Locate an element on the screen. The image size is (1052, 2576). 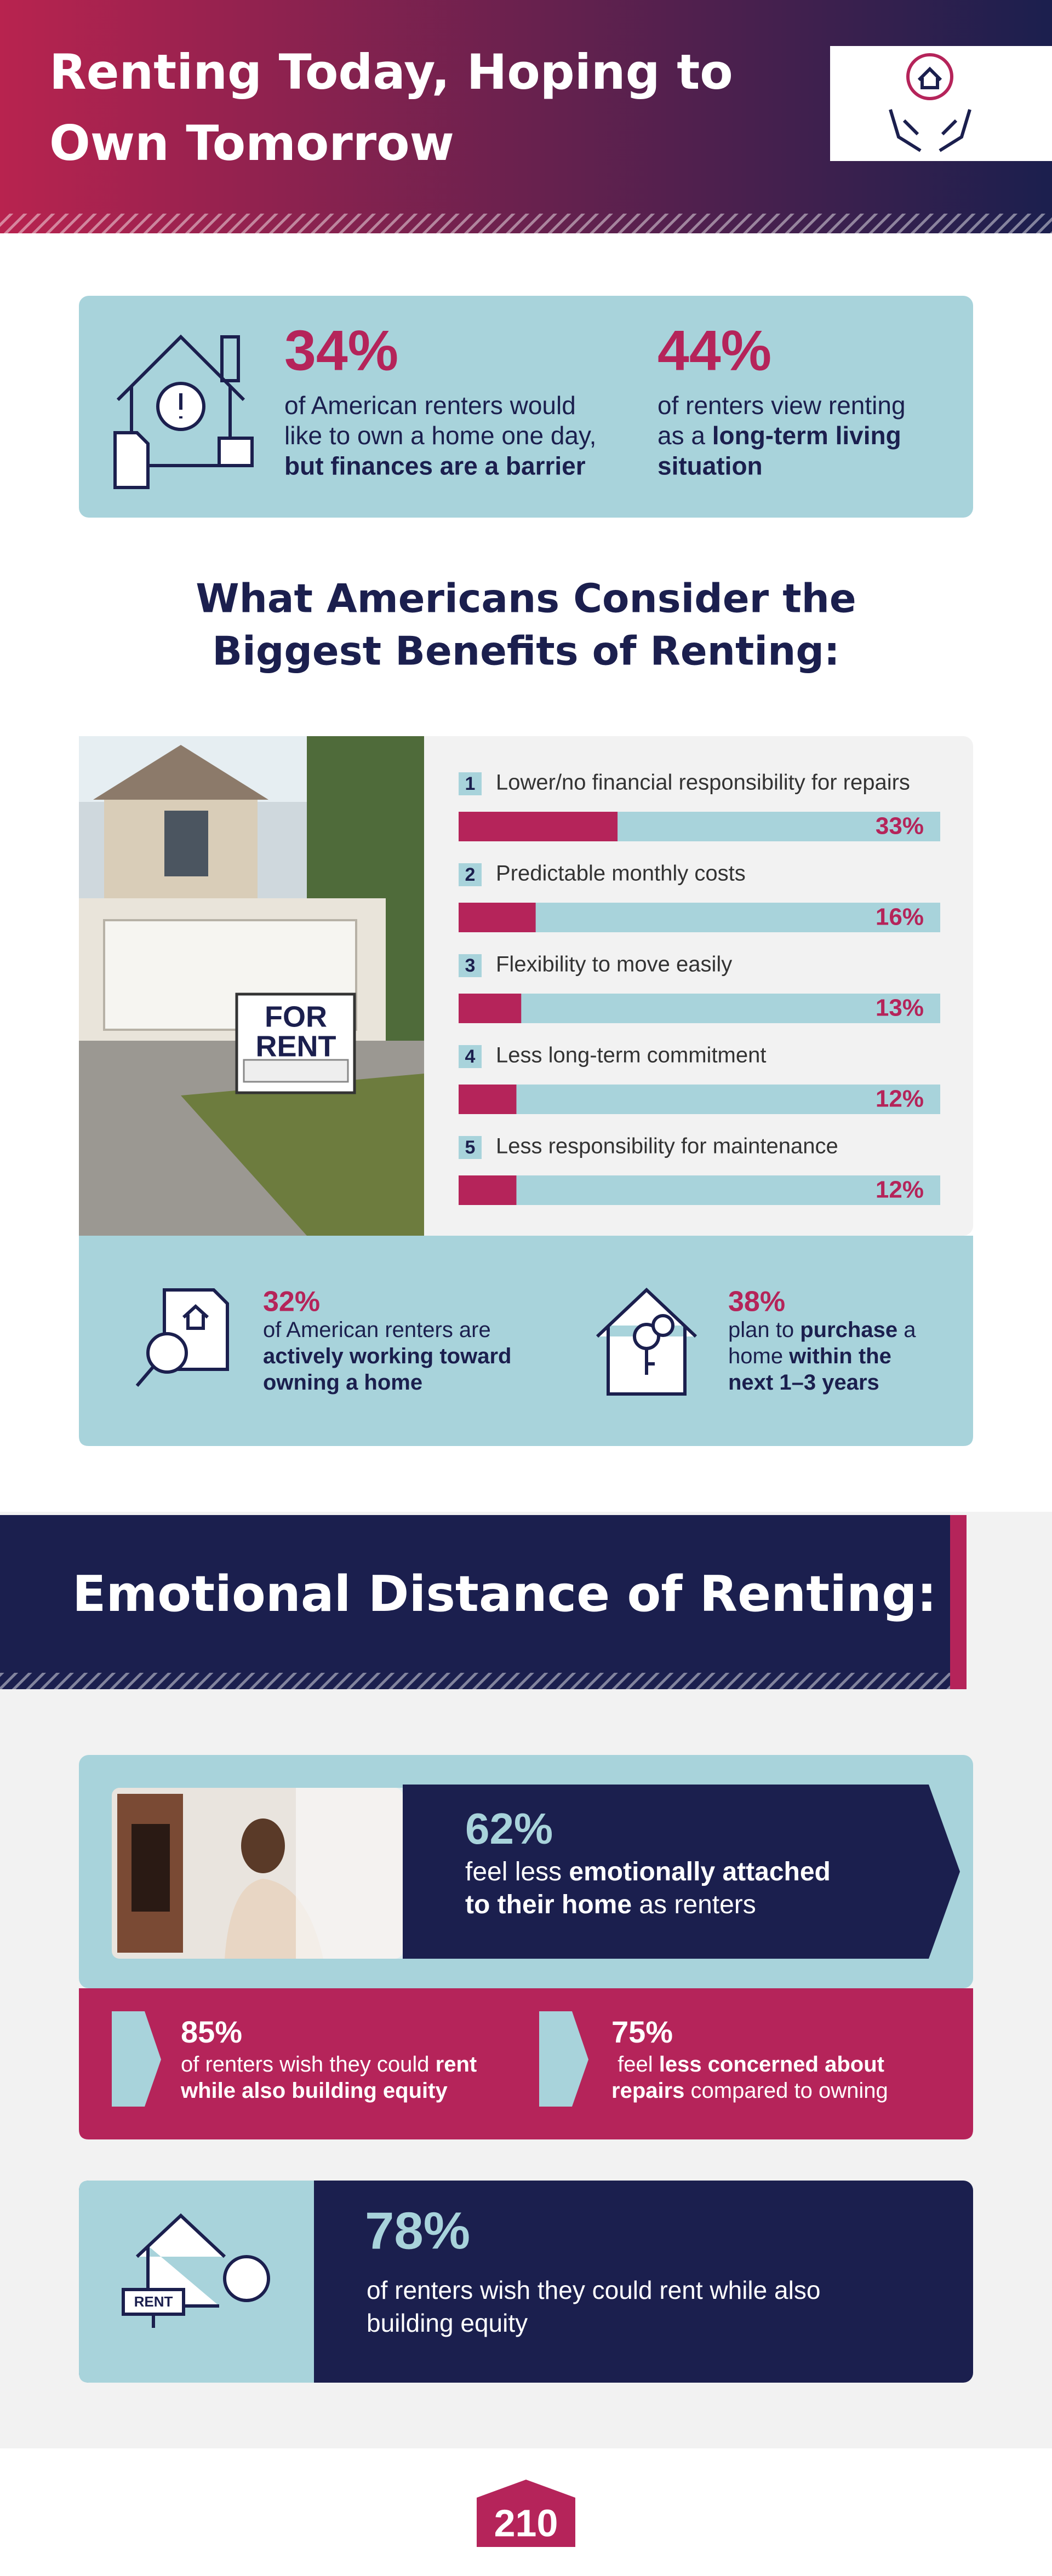
woman-photo is located at coordinates (258, 1873).